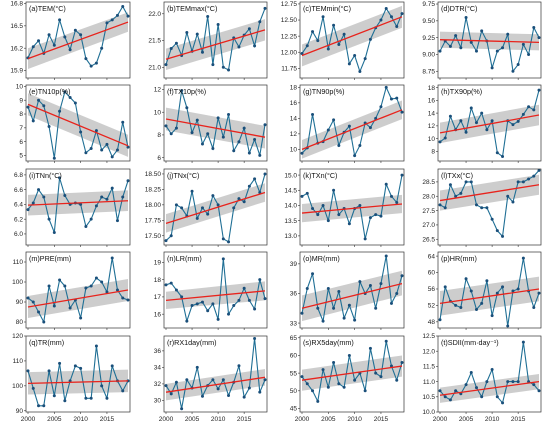 The image size is (550, 425). What do you see at coordinates (347, 290) in the screenshot?
I see `panel-14: 33 36 39 (o)MR(mm)` at bounding box center [347, 290].